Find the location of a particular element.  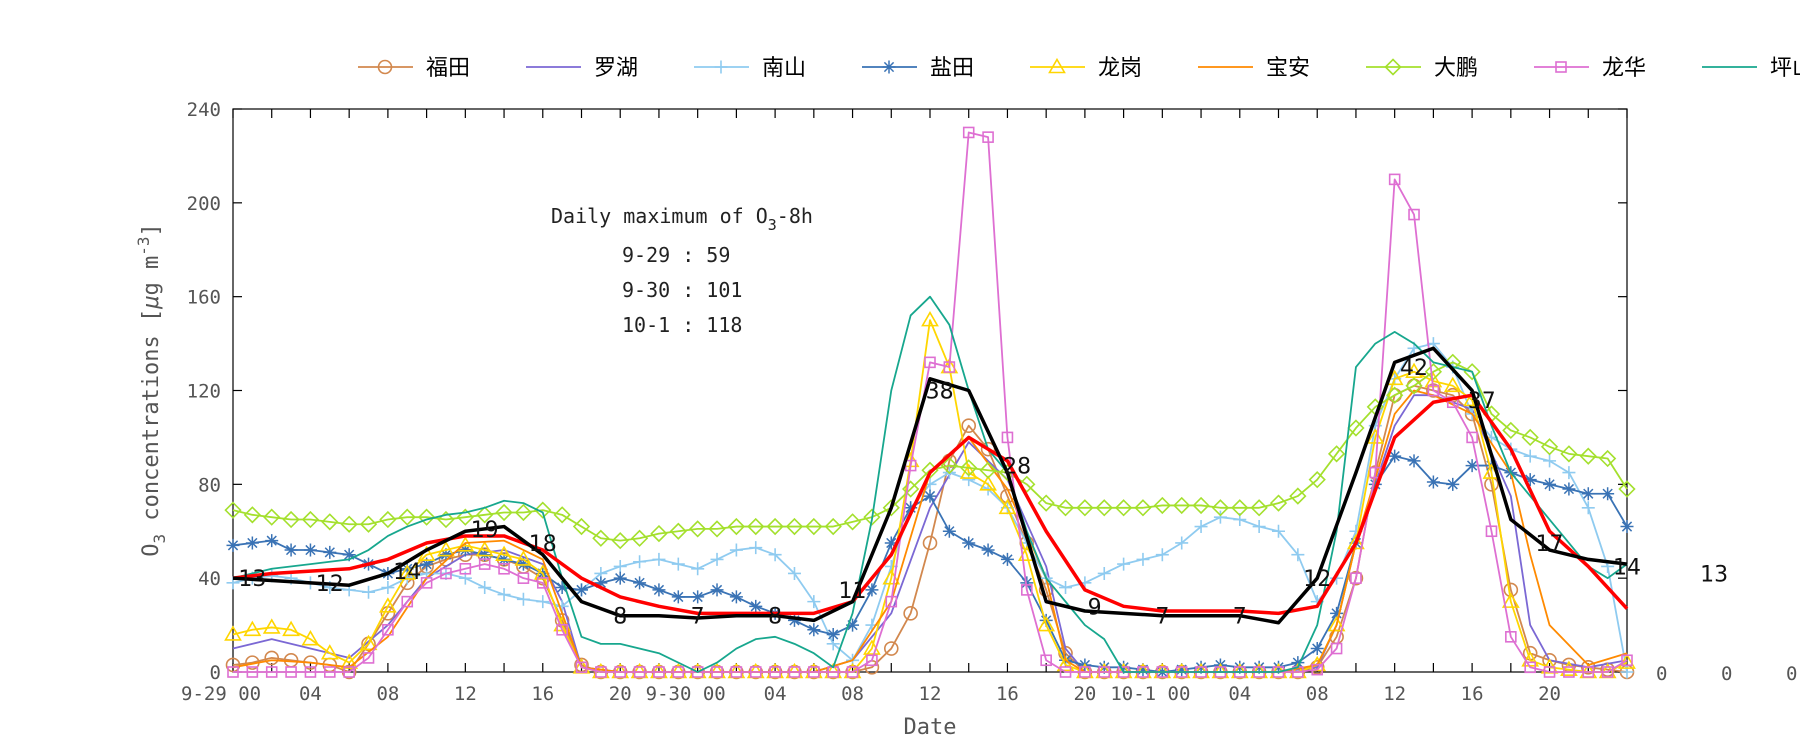

legend-label: 福田 is located at coordinates (448, 68).